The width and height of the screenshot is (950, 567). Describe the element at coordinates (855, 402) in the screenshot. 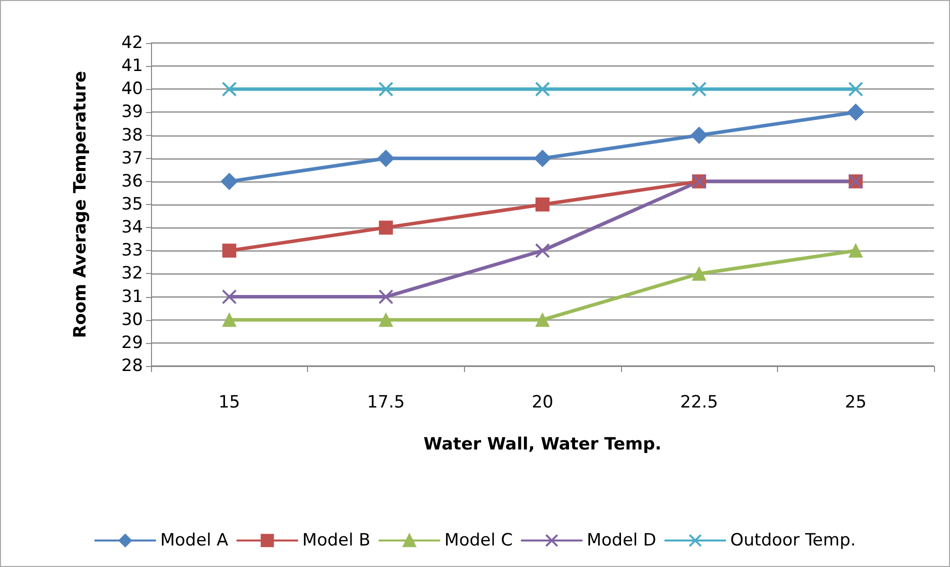

I see `x-tick-label: 25` at that location.